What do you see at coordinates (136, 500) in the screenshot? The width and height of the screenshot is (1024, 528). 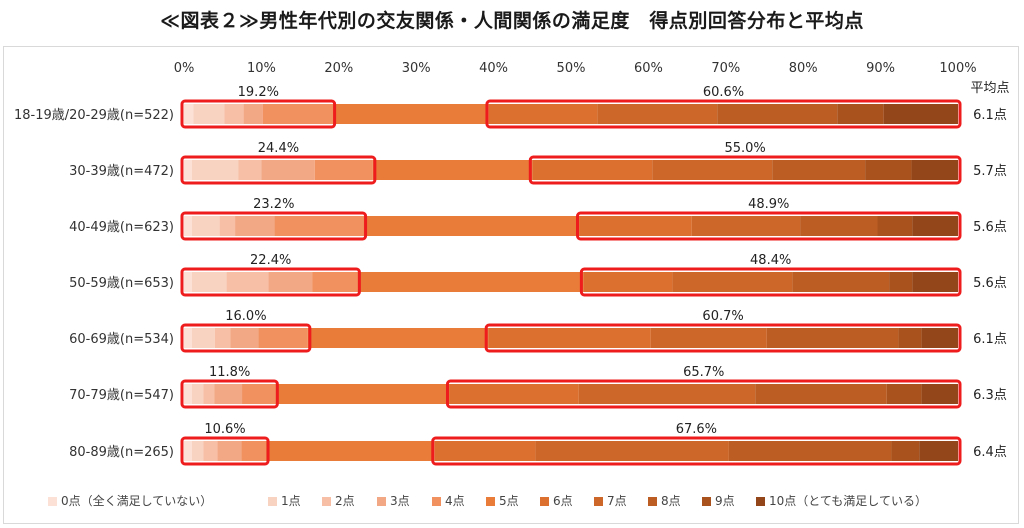 I see `legend-label: 0点（全く満足していない）` at bounding box center [136, 500].